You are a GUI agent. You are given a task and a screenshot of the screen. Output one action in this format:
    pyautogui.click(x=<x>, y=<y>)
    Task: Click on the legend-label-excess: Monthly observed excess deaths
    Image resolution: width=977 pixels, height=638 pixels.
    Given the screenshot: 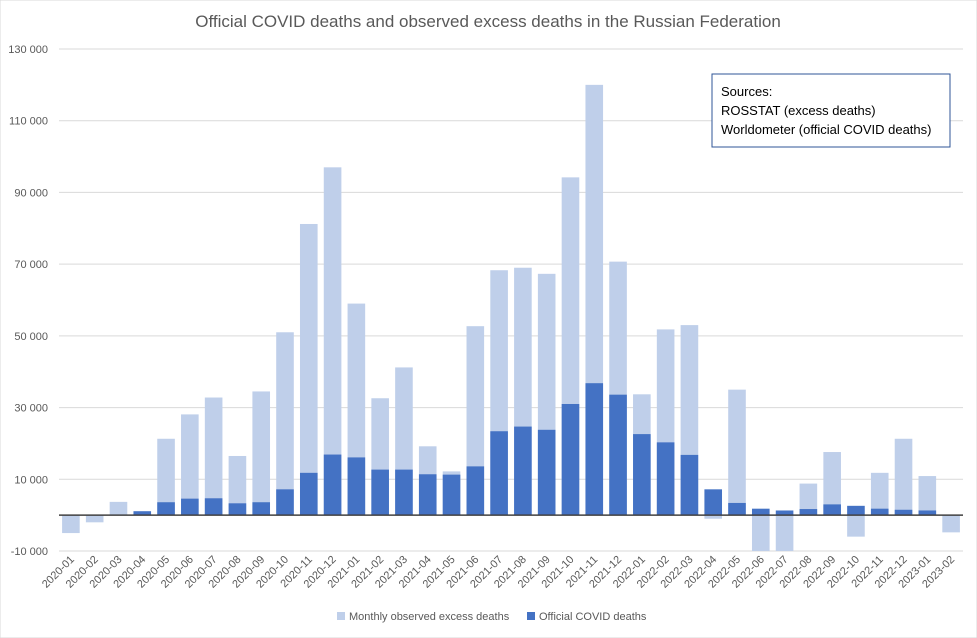 What is the action you would take?
    pyautogui.click(x=429, y=617)
    